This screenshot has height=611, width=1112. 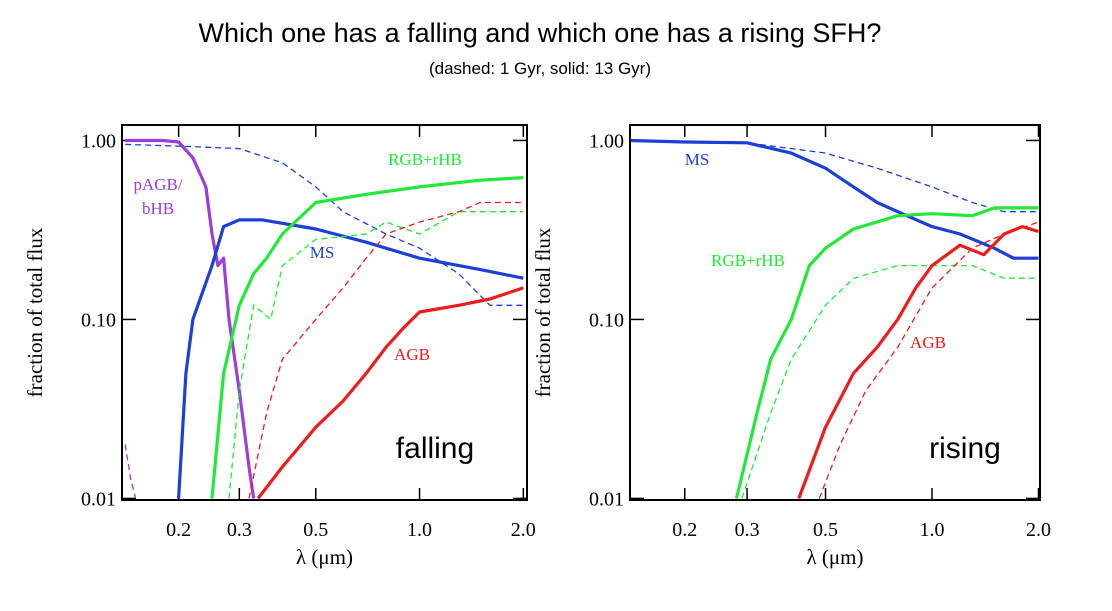 What do you see at coordinates (540, 68) in the screenshot?
I see `subtitle: (dashed: 1 Gyr, solid: 13 Gyr)` at bounding box center [540, 68].